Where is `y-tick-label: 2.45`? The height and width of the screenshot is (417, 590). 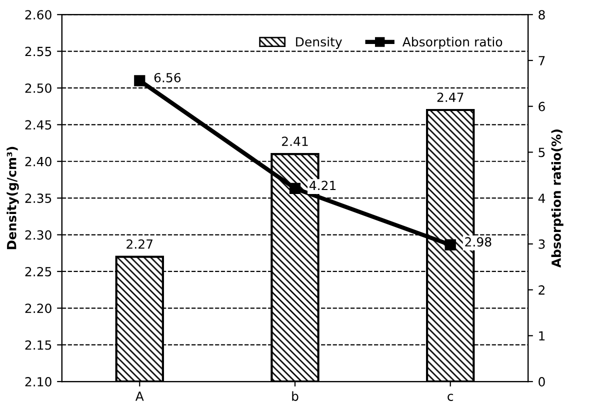
y-tick-label: 2.45 is located at coordinates (38, 125).